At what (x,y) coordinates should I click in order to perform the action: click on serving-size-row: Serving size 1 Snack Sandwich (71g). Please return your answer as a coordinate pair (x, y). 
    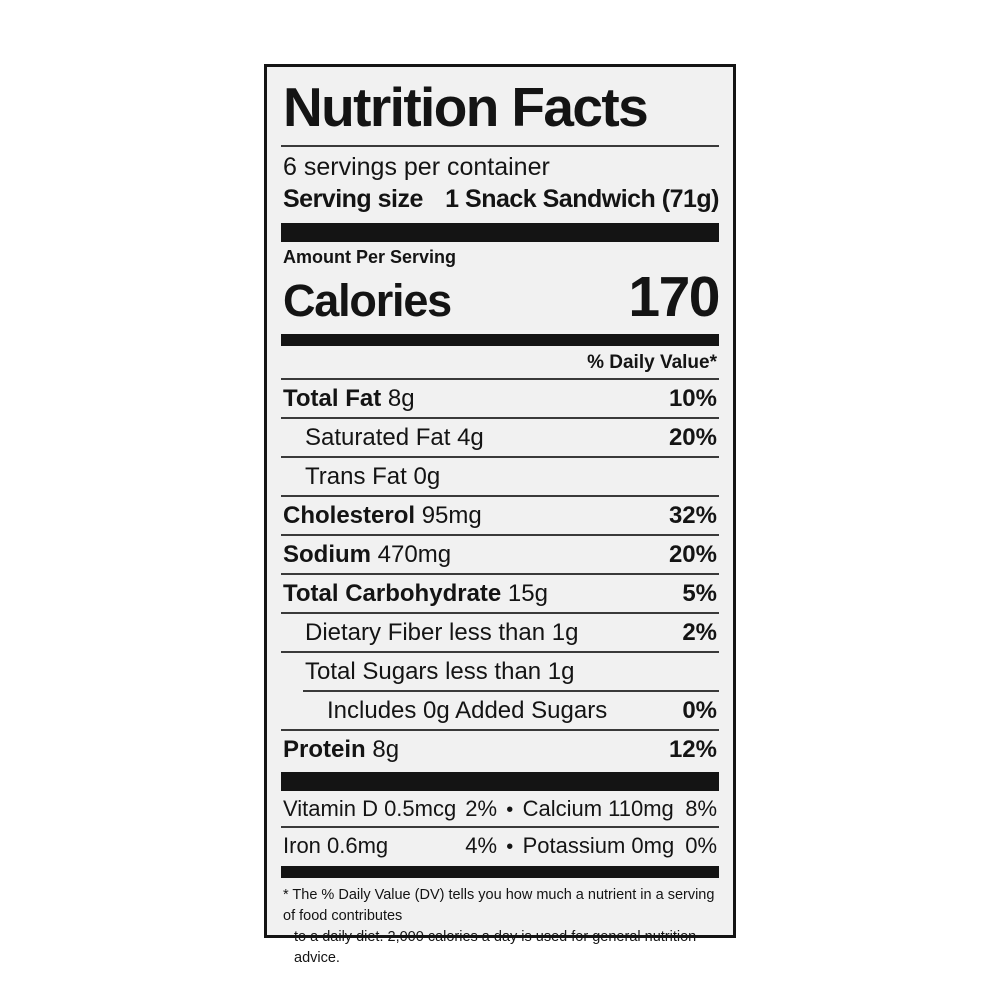
    Looking at the image, I should click on (500, 201).